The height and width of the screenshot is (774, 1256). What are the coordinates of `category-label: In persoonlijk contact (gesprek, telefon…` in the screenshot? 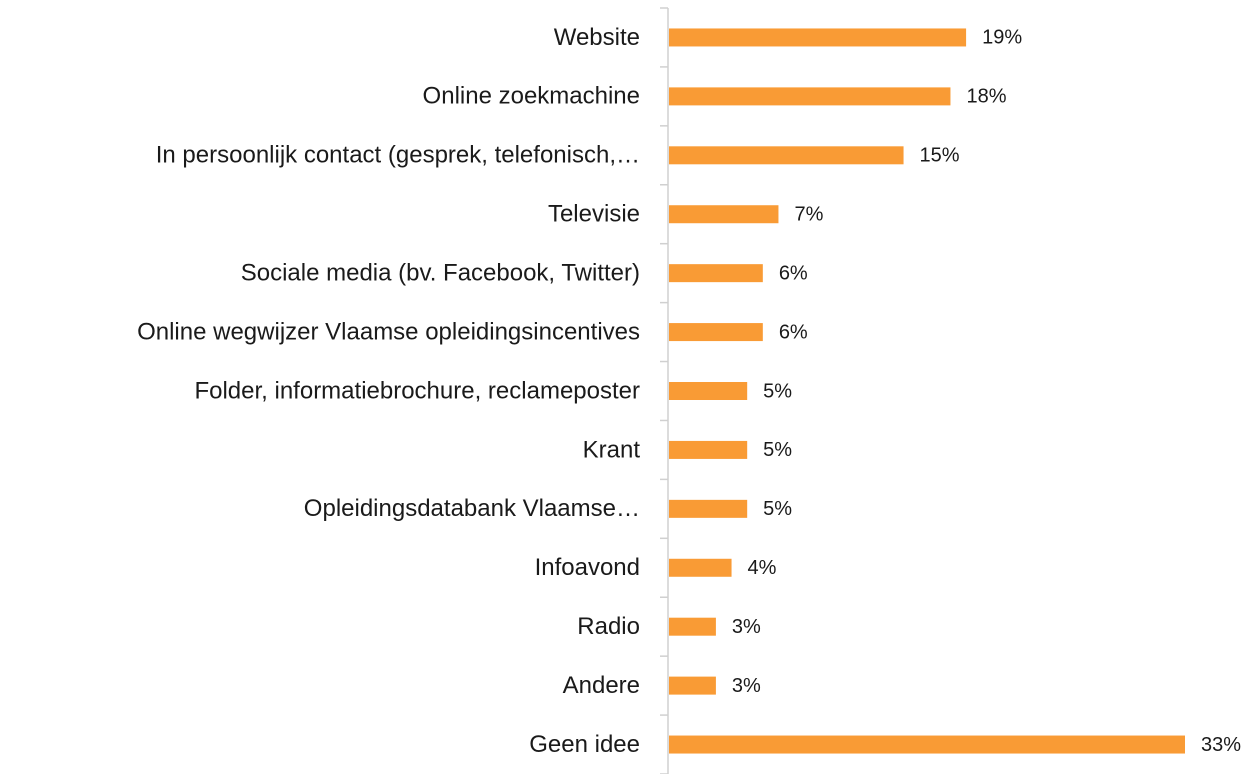 It's located at (398, 155).